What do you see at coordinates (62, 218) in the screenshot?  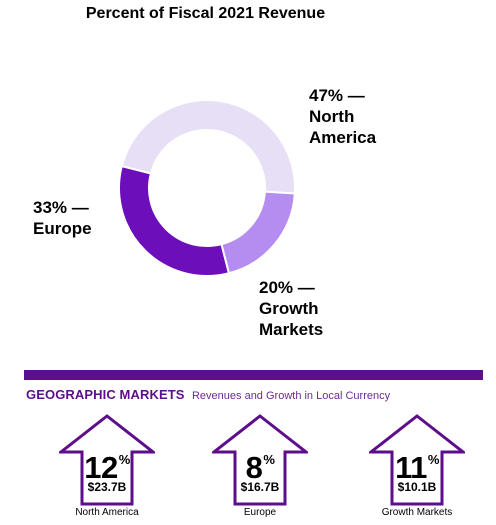 I see `slice-label-europe: 33% — Europe` at bounding box center [62, 218].